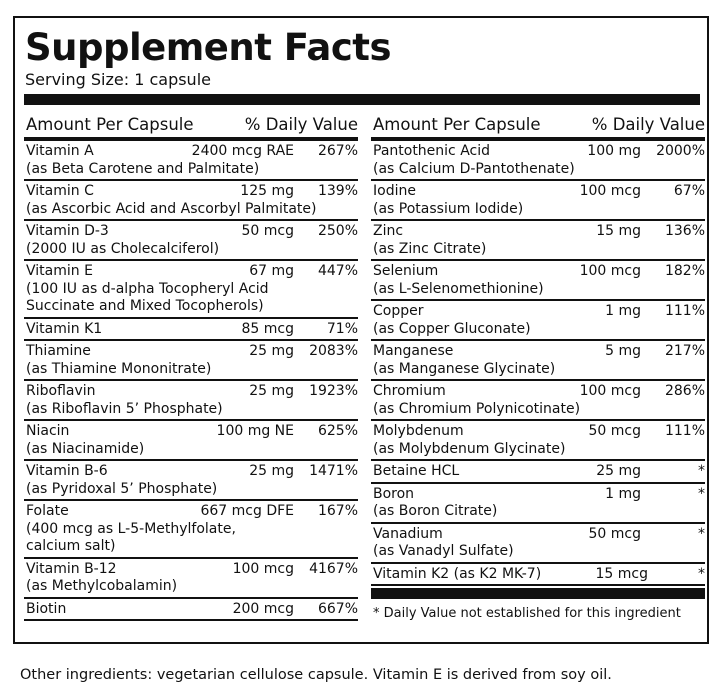  What do you see at coordinates (58, 351) in the screenshot?
I see `nutrient-name: Thiamine` at bounding box center [58, 351].